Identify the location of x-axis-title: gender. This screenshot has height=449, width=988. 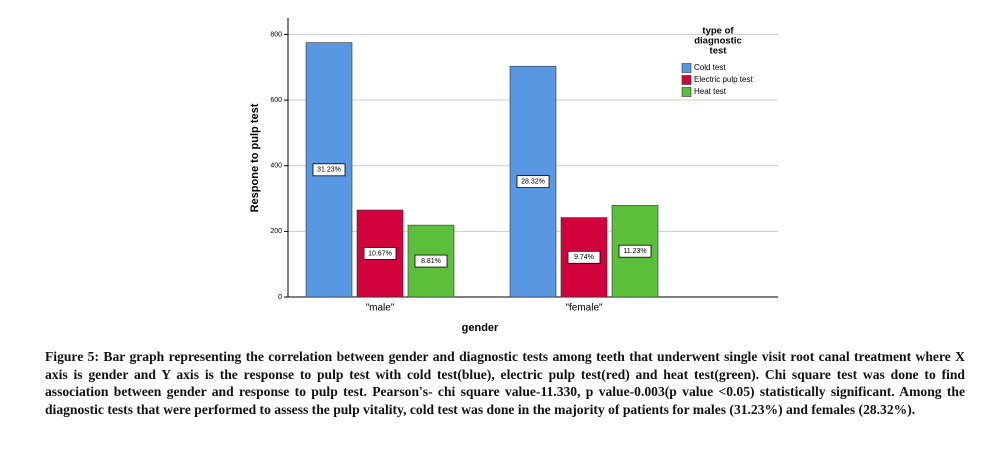
(480, 328).